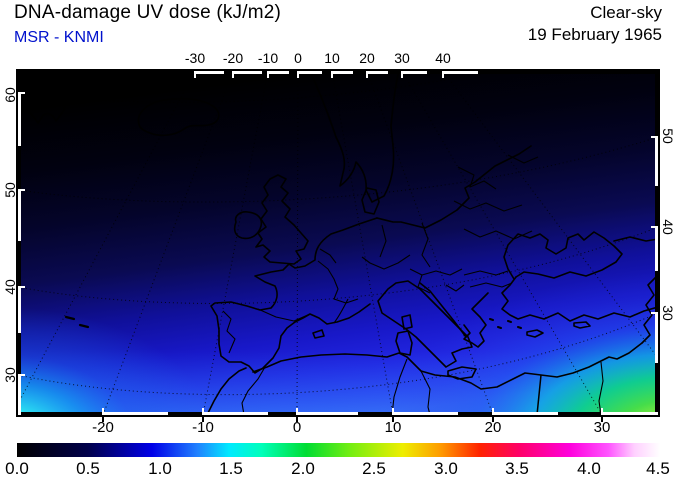 This screenshot has height=480, width=678. Describe the element at coordinates (103, 427) in the screenshot. I see `axis-label-bottom-1: -20` at that location.